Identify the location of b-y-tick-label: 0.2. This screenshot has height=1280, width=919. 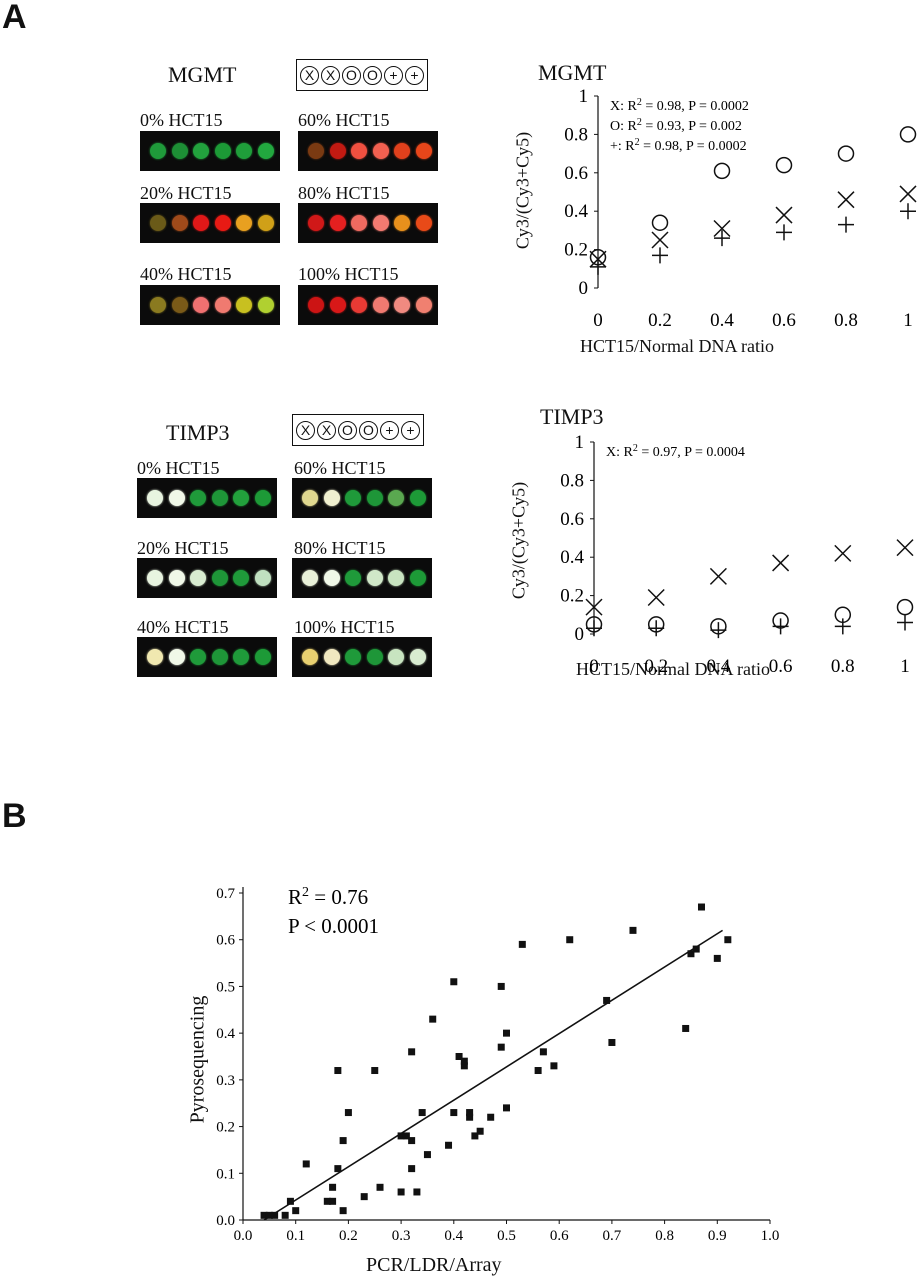
(225, 1128).